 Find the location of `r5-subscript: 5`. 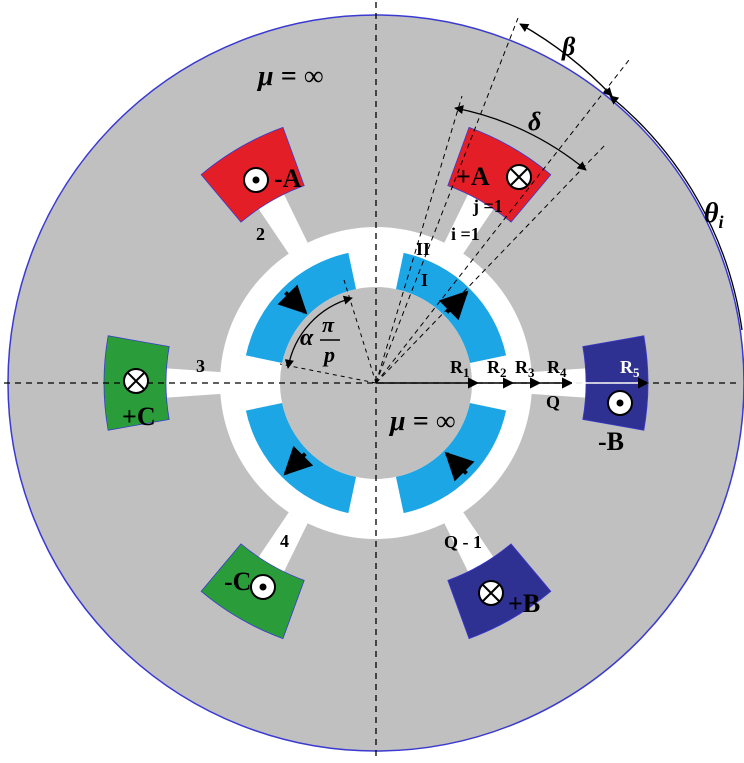

r5-subscript: 5 is located at coordinates (636, 372).